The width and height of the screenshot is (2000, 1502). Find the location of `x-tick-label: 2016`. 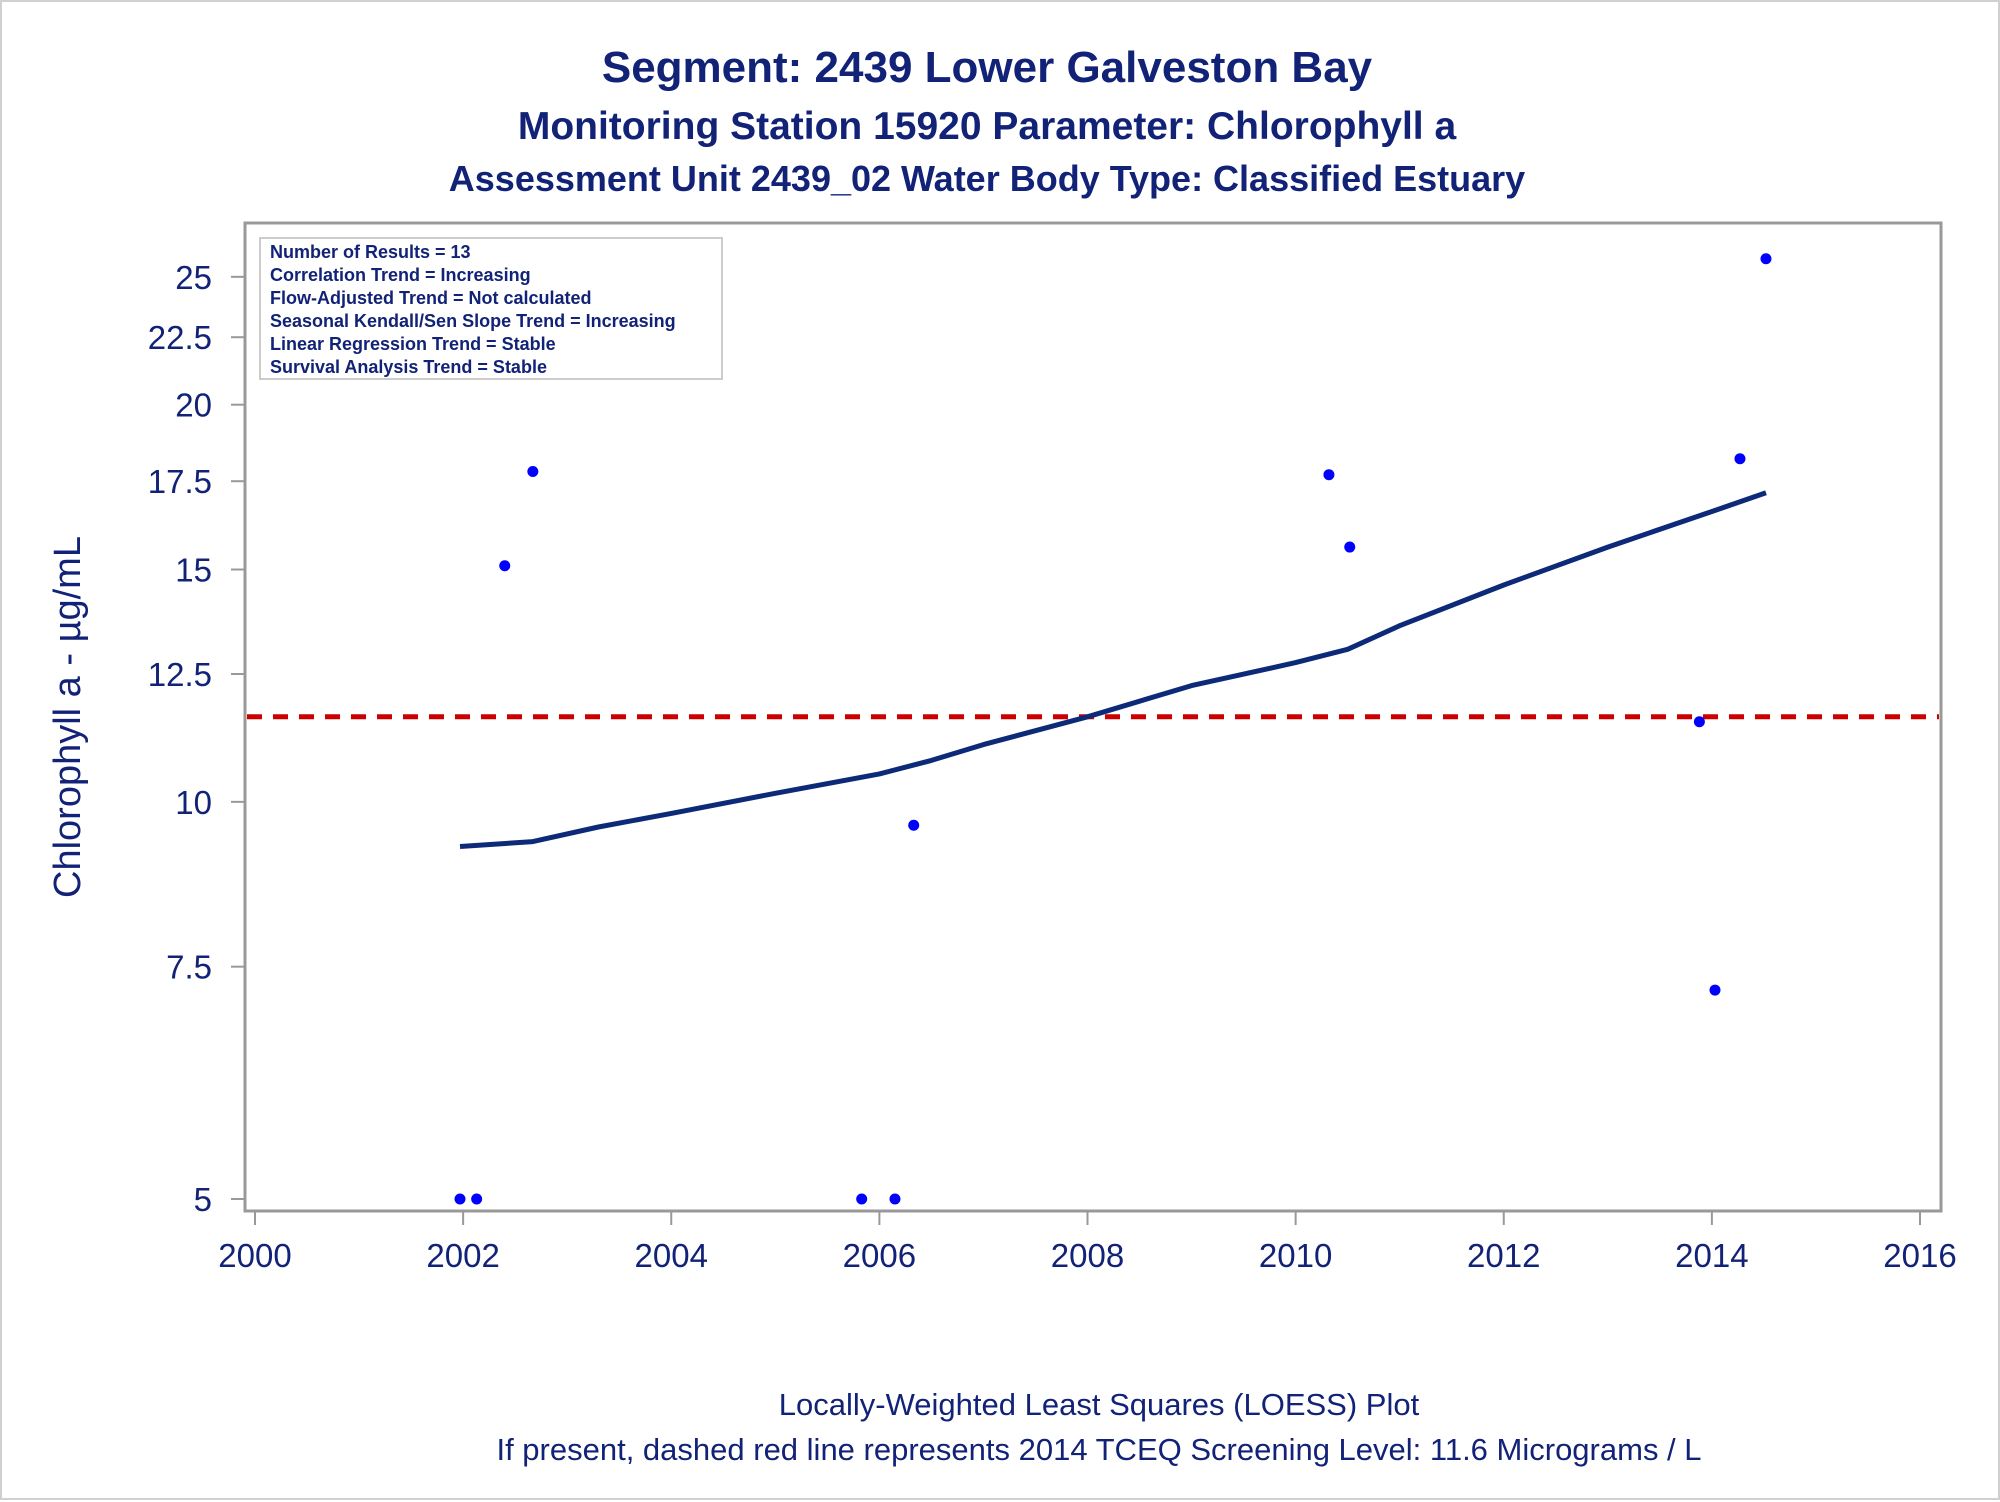

x-tick-label: 2016 is located at coordinates (1919, 1255).